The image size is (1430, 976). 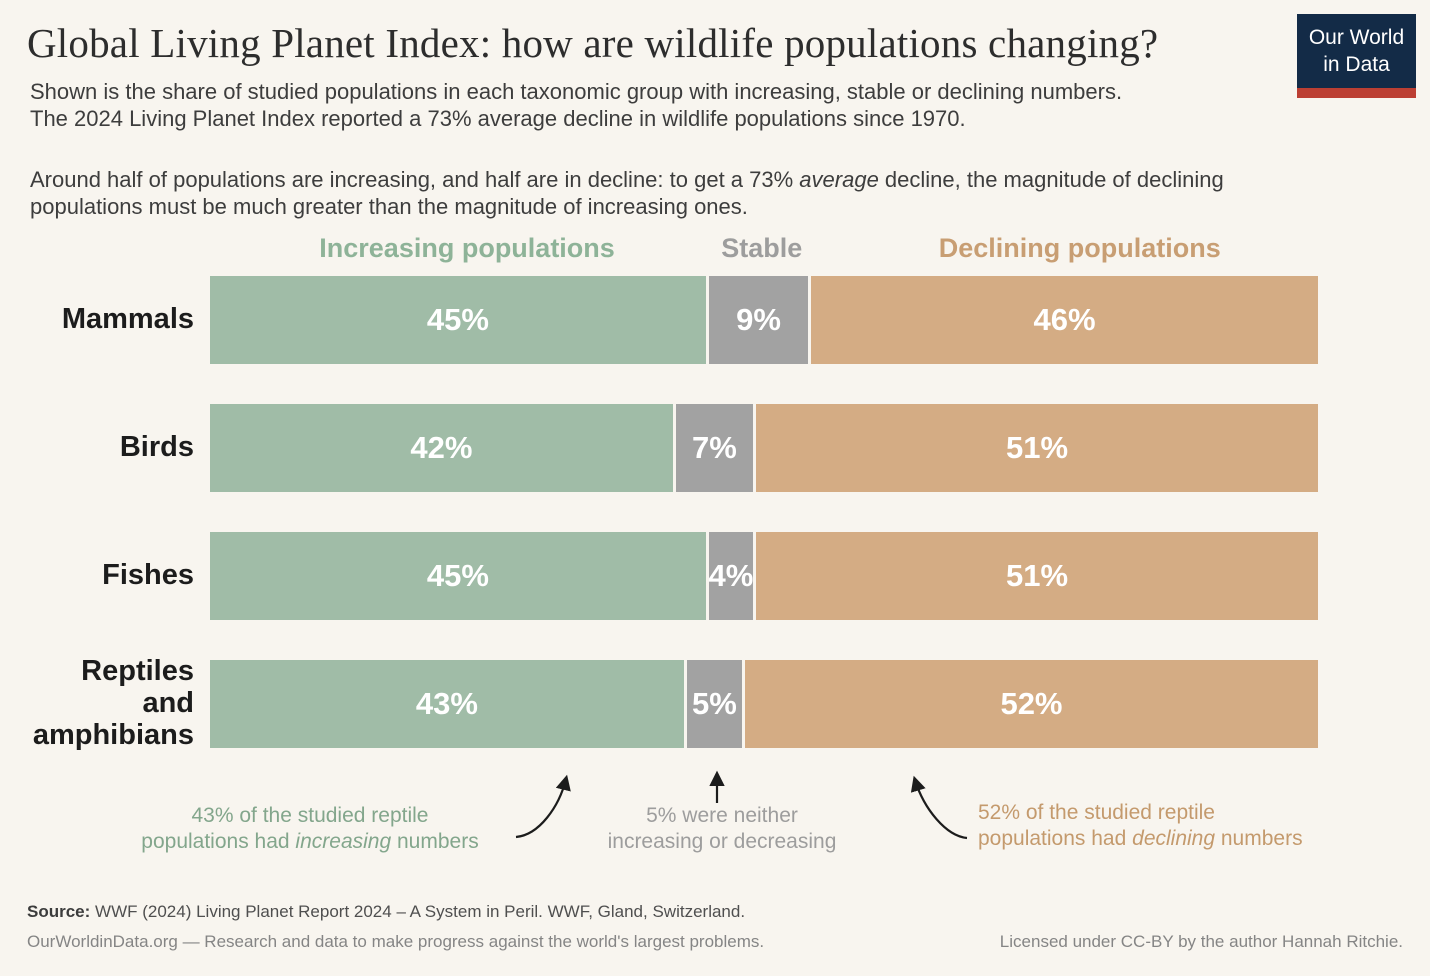 What do you see at coordinates (1079, 248) in the screenshot?
I see `column-header-declining: Declining populations` at bounding box center [1079, 248].